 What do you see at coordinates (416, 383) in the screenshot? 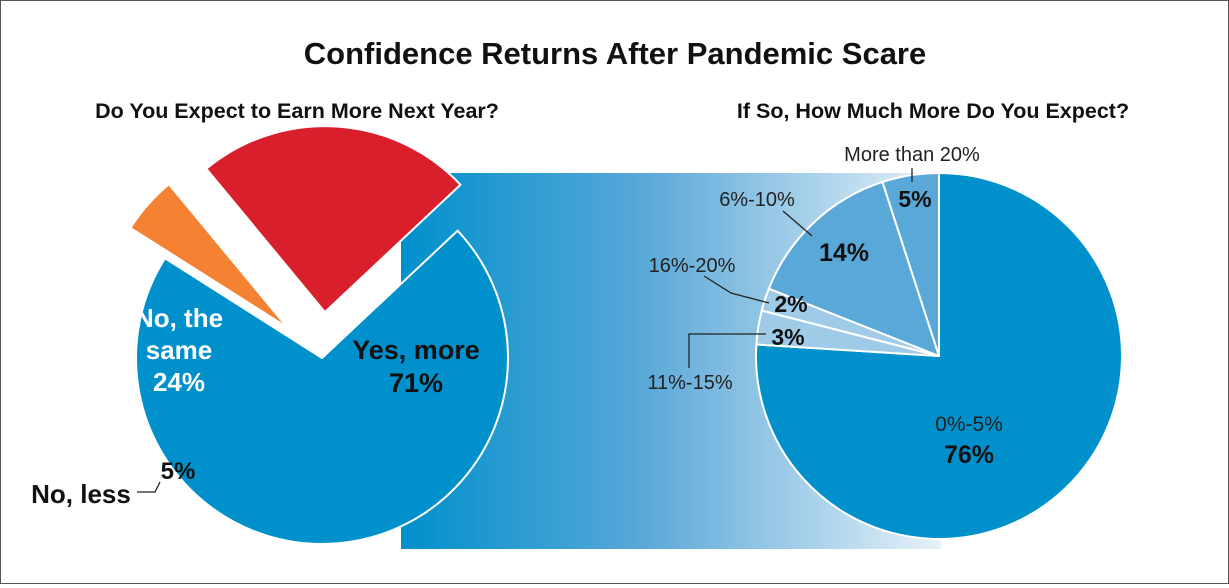
I see `label-yes-more-value: 71%` at bounding box center [416, 383].